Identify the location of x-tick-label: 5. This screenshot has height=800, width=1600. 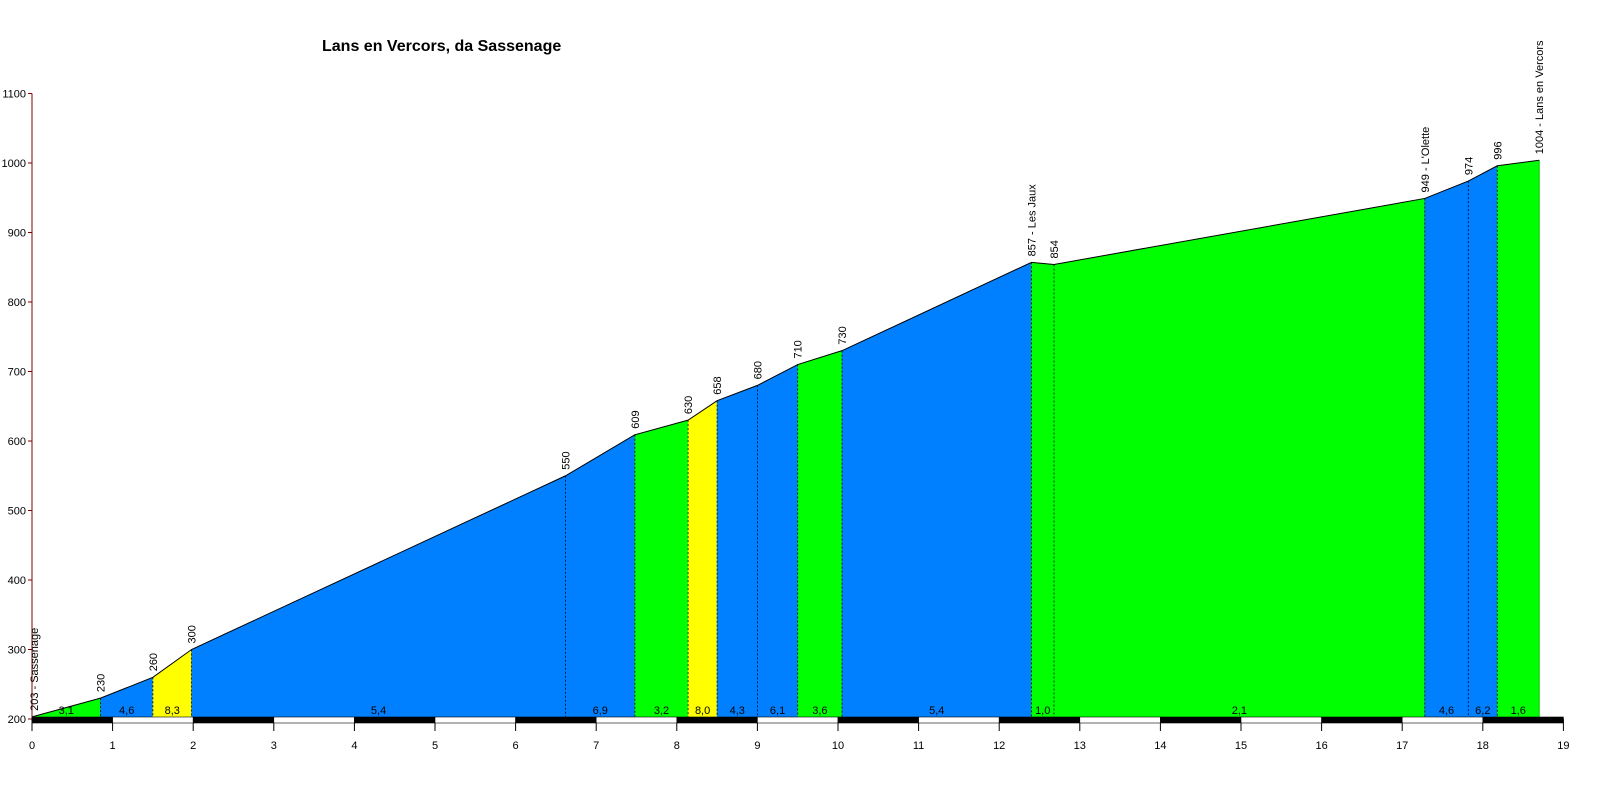
(435, 746).